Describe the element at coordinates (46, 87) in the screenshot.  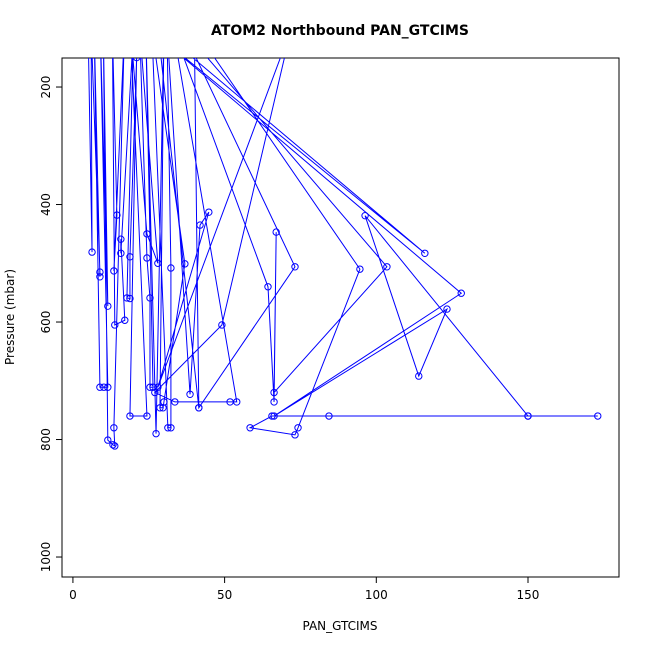
I see `y-tick-label: 200` at that location.